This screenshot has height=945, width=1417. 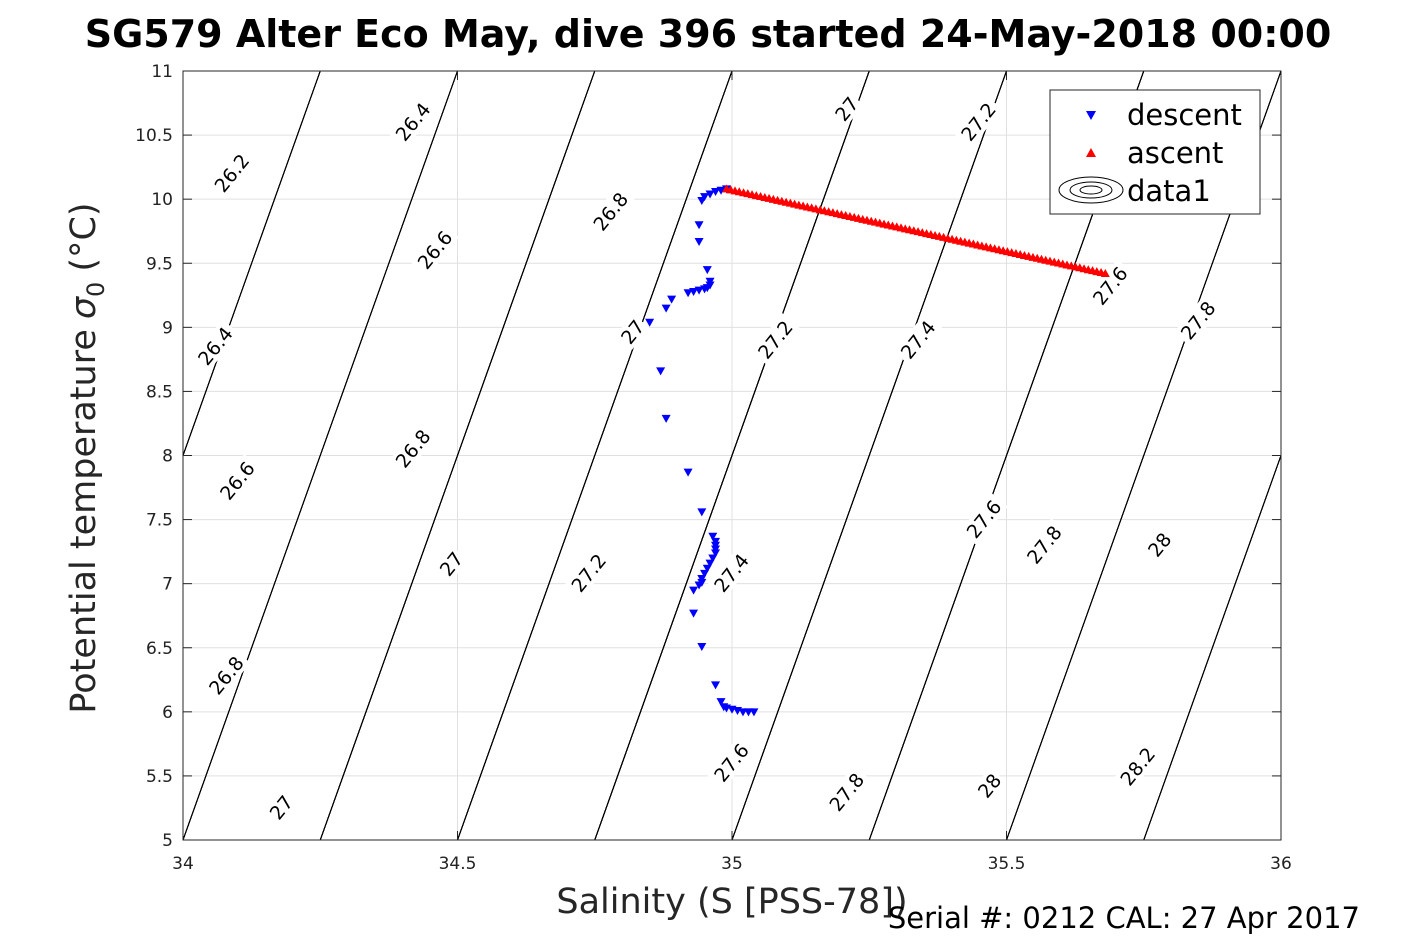 What do you see at coordinates (731, 902) in the screenshot?
I see `x-axis-label: Salinity (S [PSS-78])` at bounding box center [731, 902].